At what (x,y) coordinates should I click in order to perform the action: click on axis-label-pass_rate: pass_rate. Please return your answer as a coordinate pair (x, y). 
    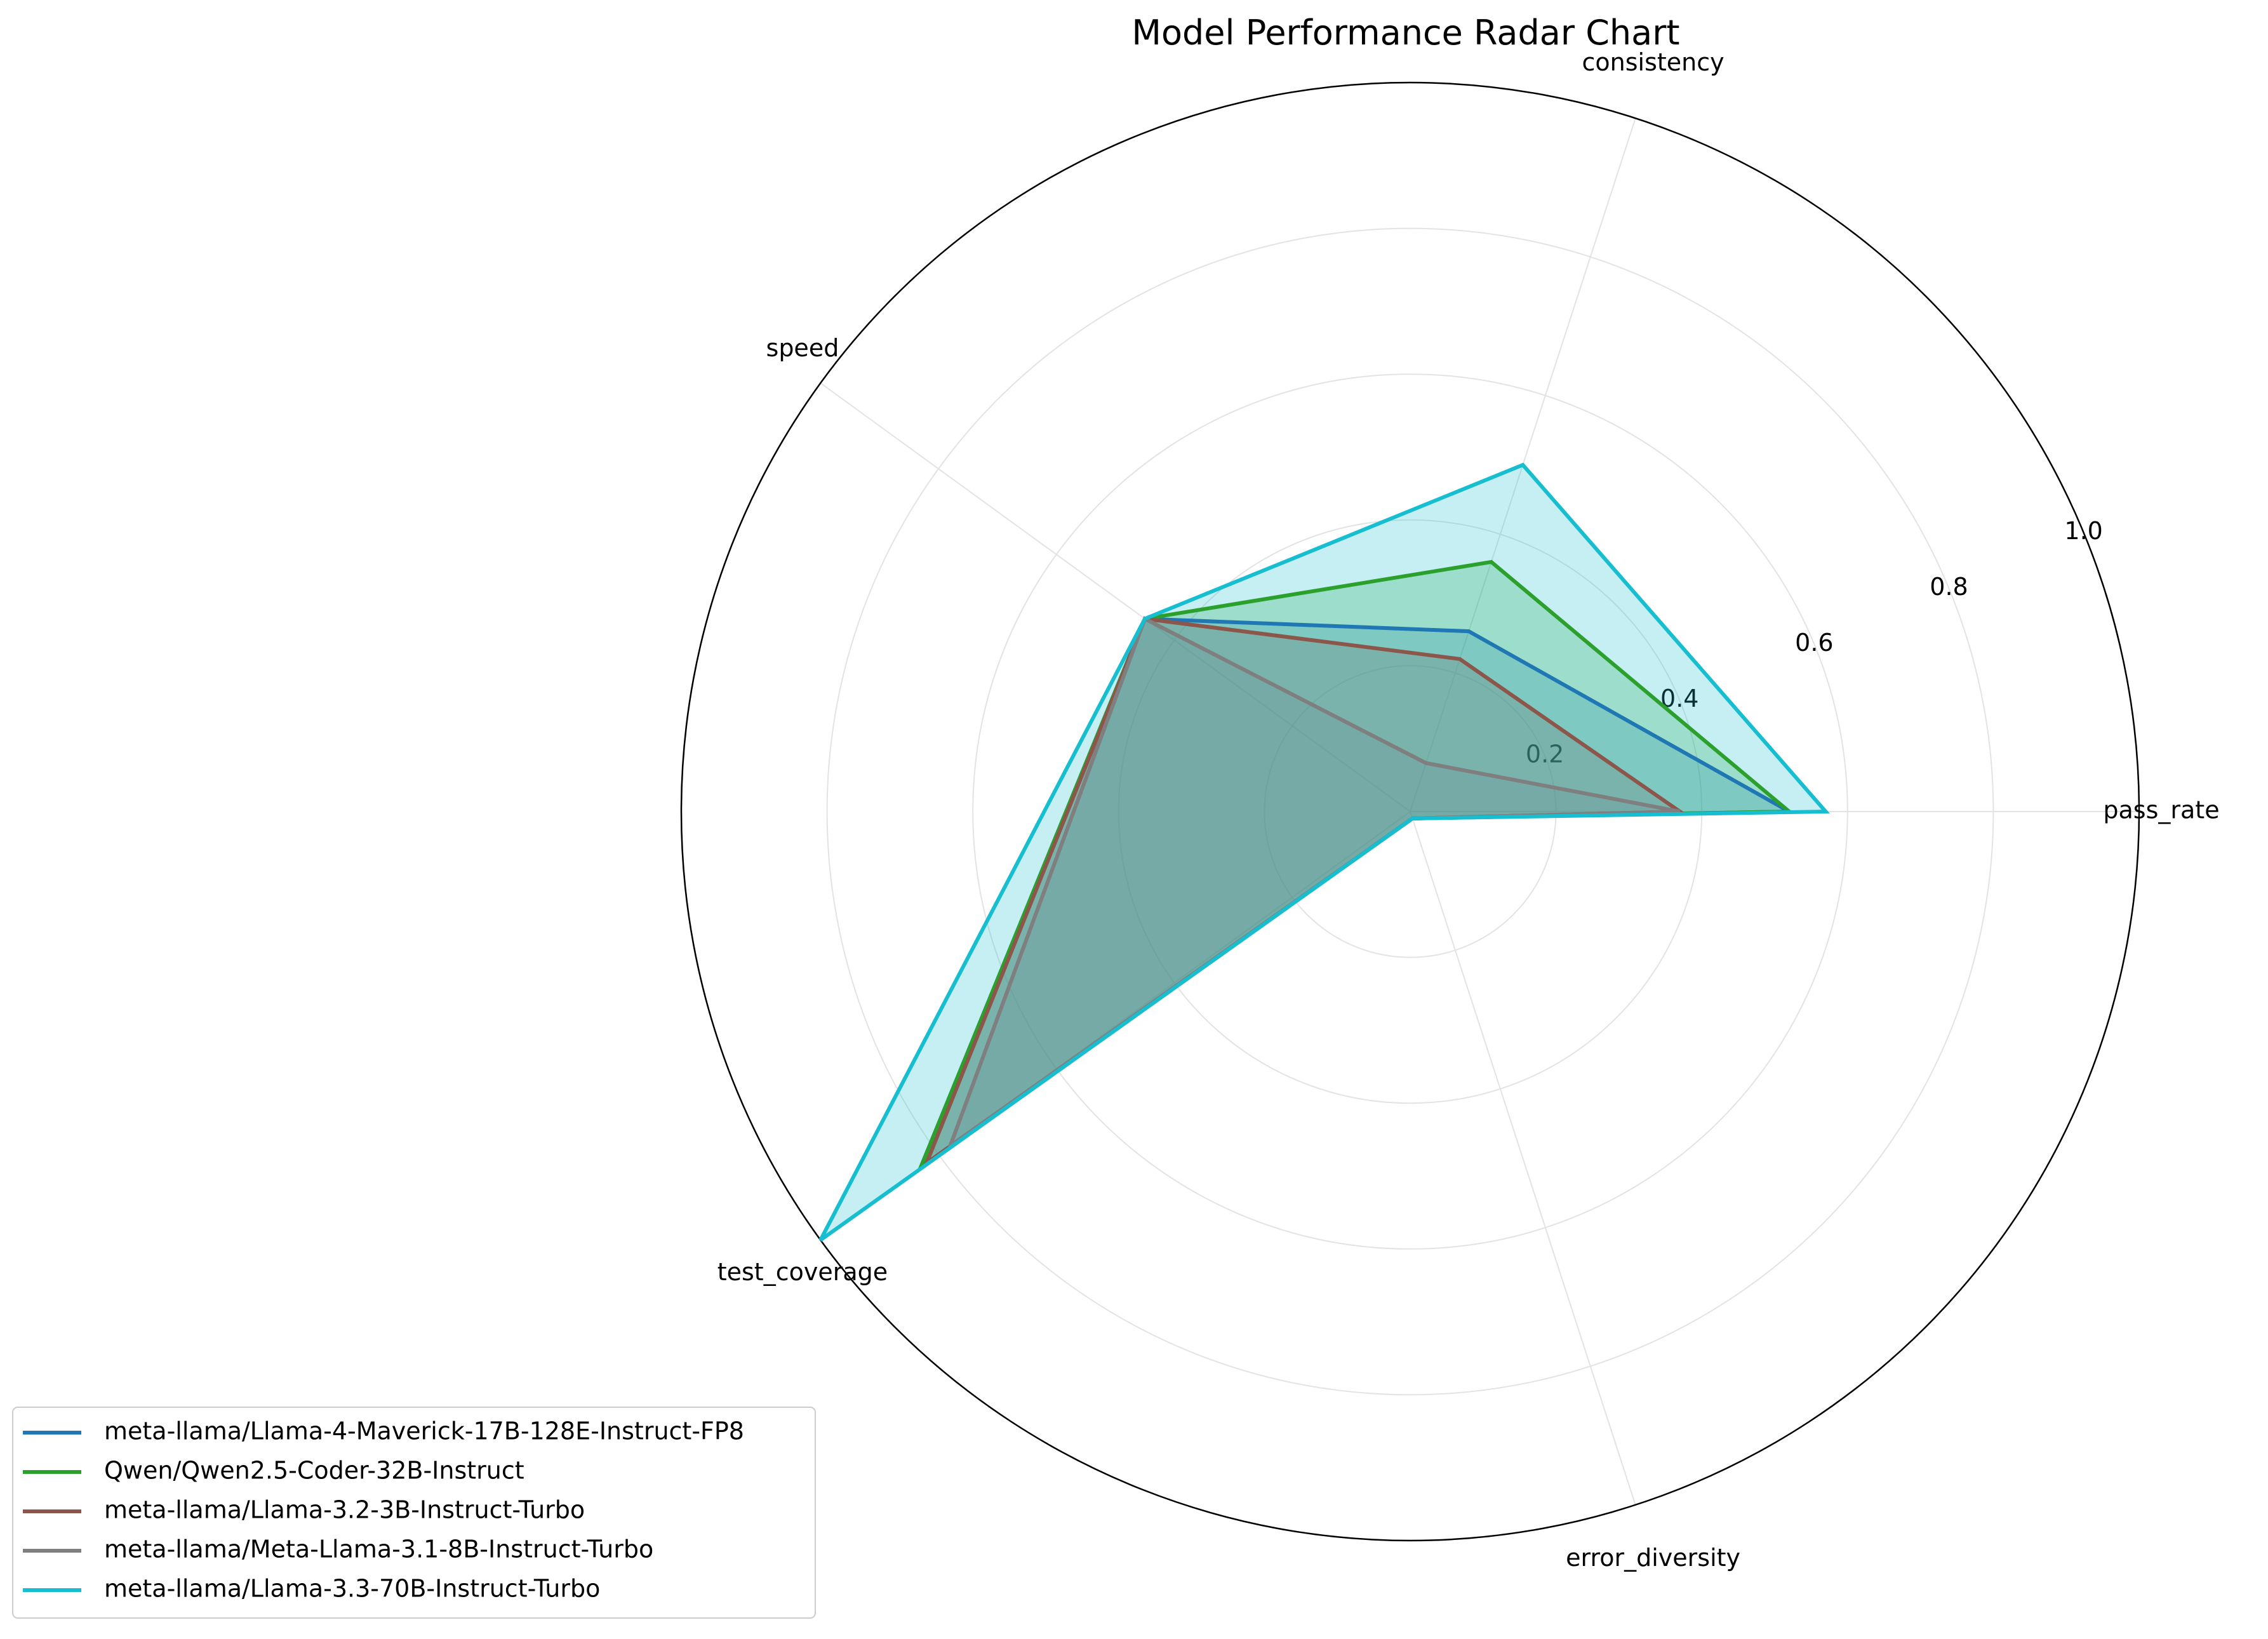
    Looking at the image, I should click on (2161, 810).